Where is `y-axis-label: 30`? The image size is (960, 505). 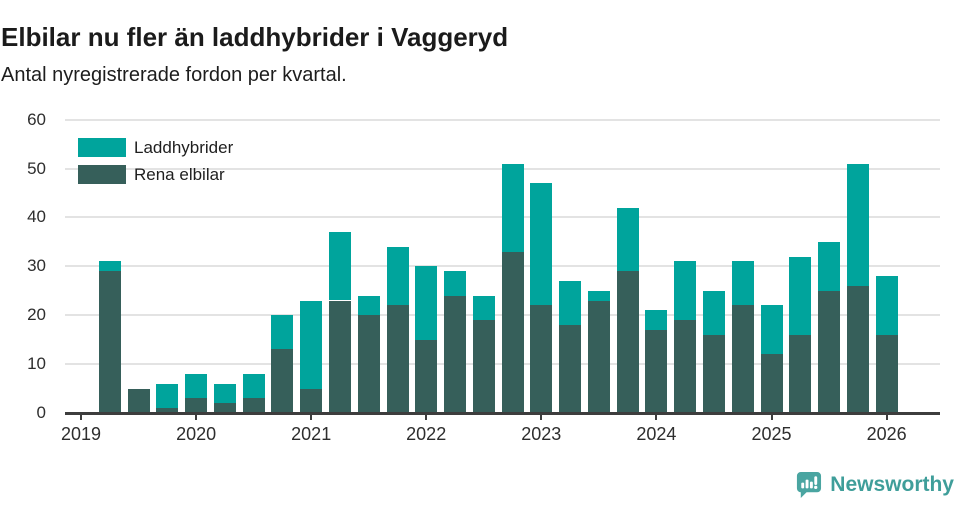 y-axis-label: 30 is located at coordinates (36, 266).